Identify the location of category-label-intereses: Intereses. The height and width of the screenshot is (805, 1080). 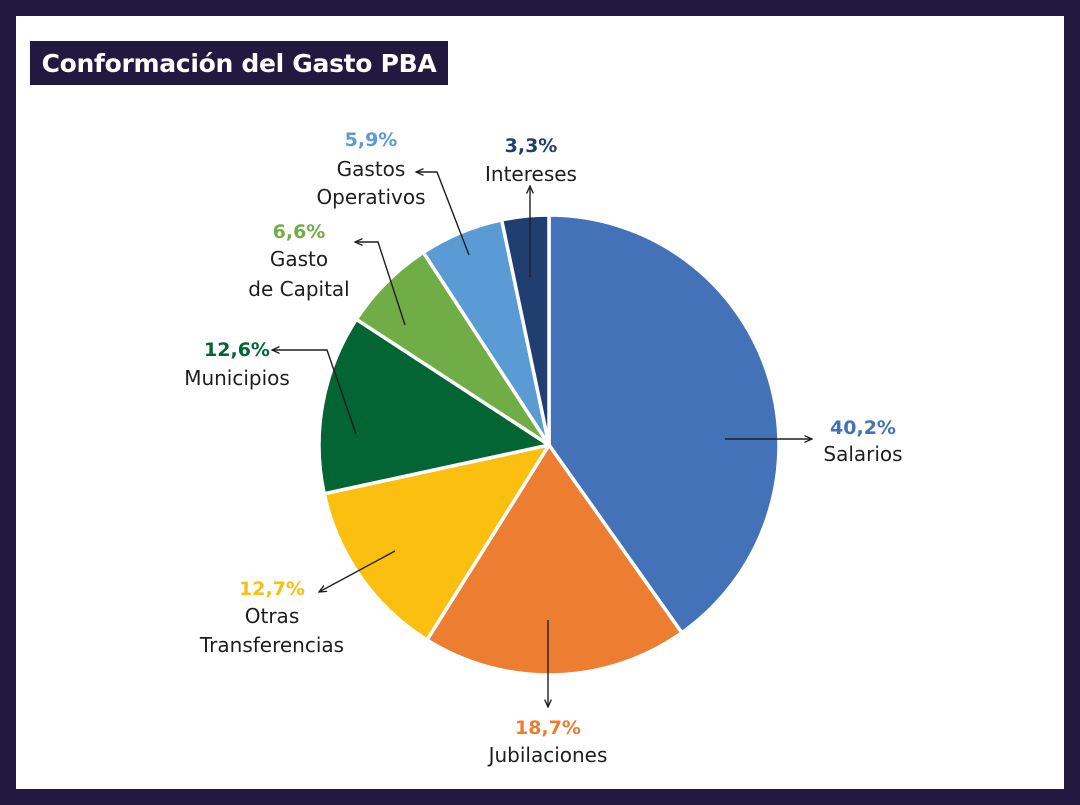
(531, 174).